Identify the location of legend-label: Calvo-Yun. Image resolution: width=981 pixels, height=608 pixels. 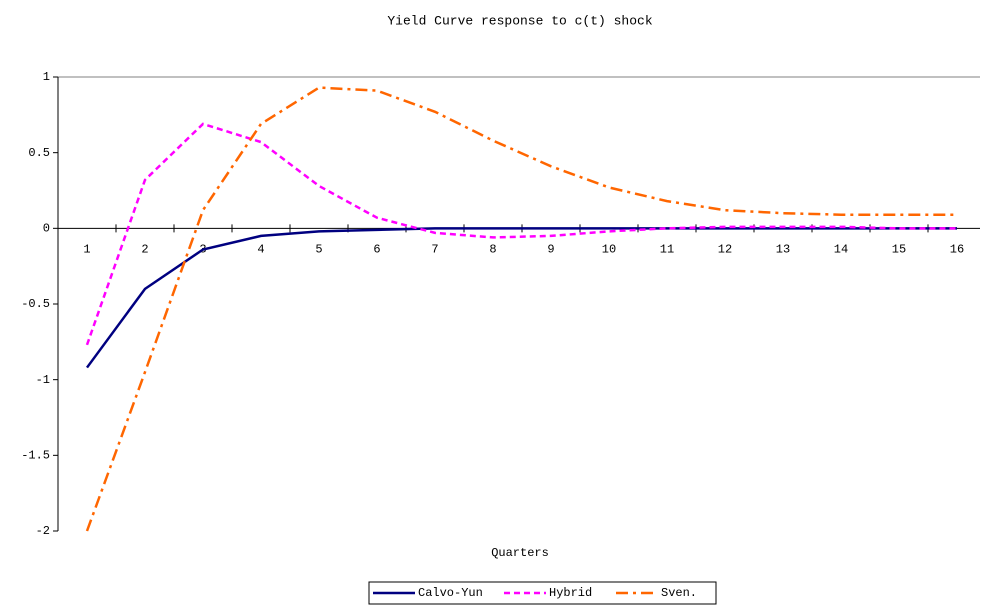
(450, 593).